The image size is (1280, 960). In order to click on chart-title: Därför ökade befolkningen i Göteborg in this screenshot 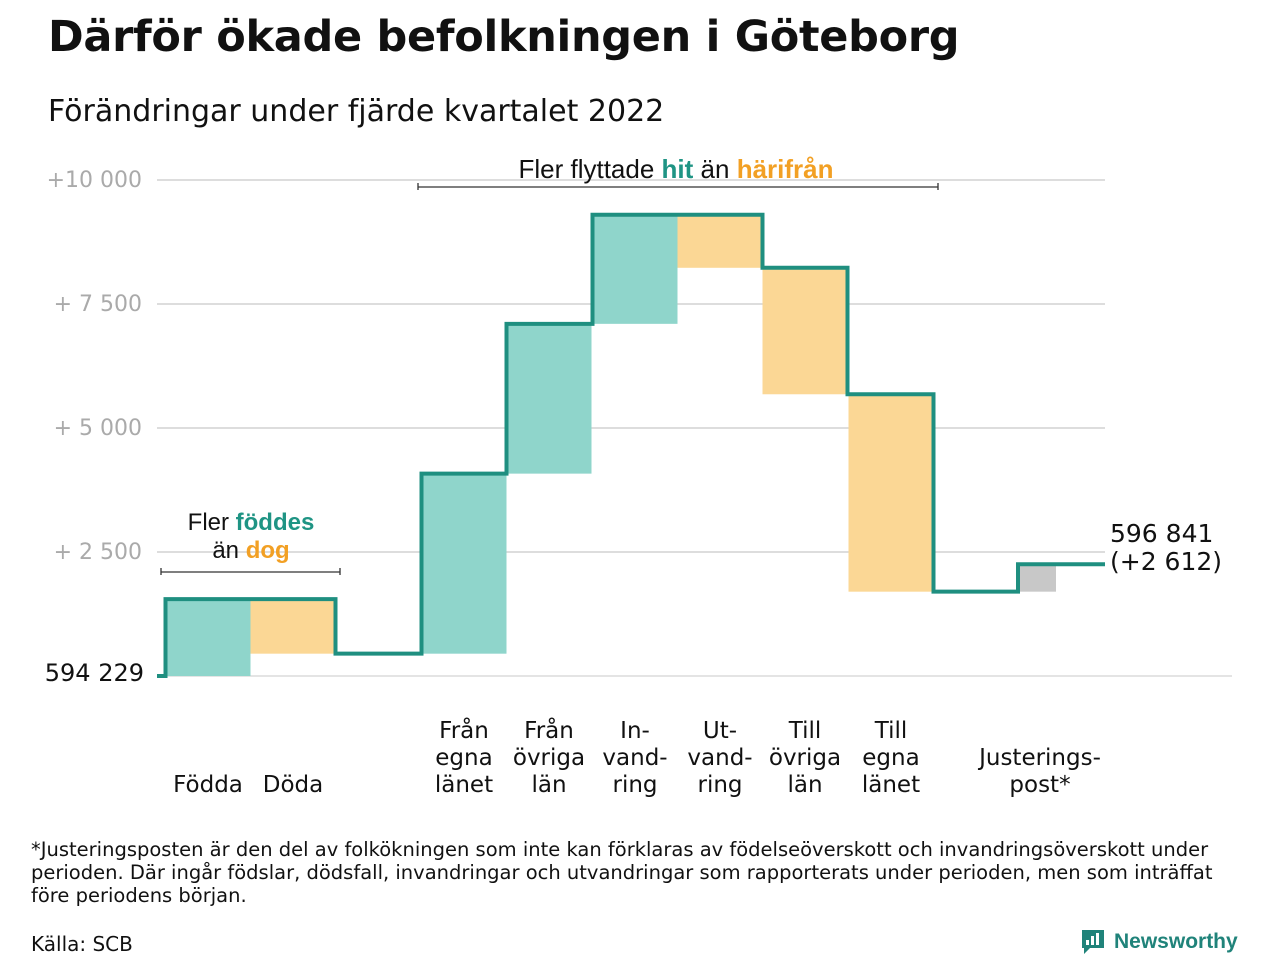, I will do `click(504, 37)`.